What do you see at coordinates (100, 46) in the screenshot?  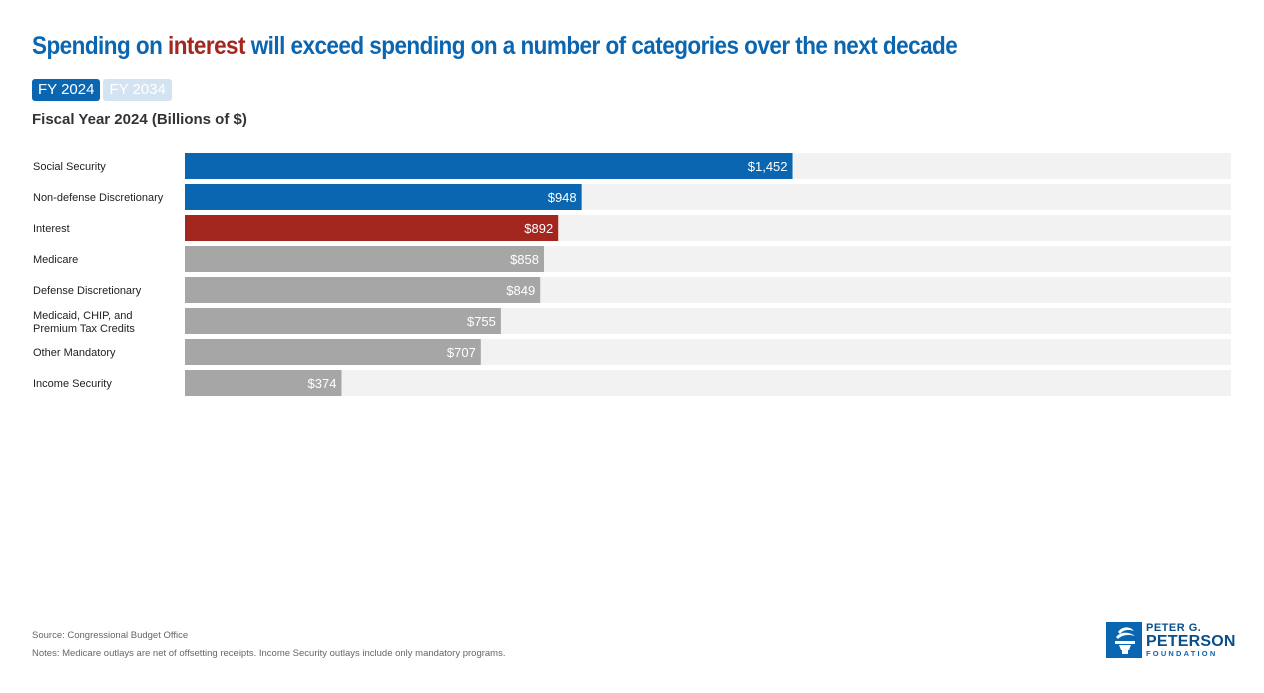 I see `title-text-start: Spending on` at bounding box center [100, 46].